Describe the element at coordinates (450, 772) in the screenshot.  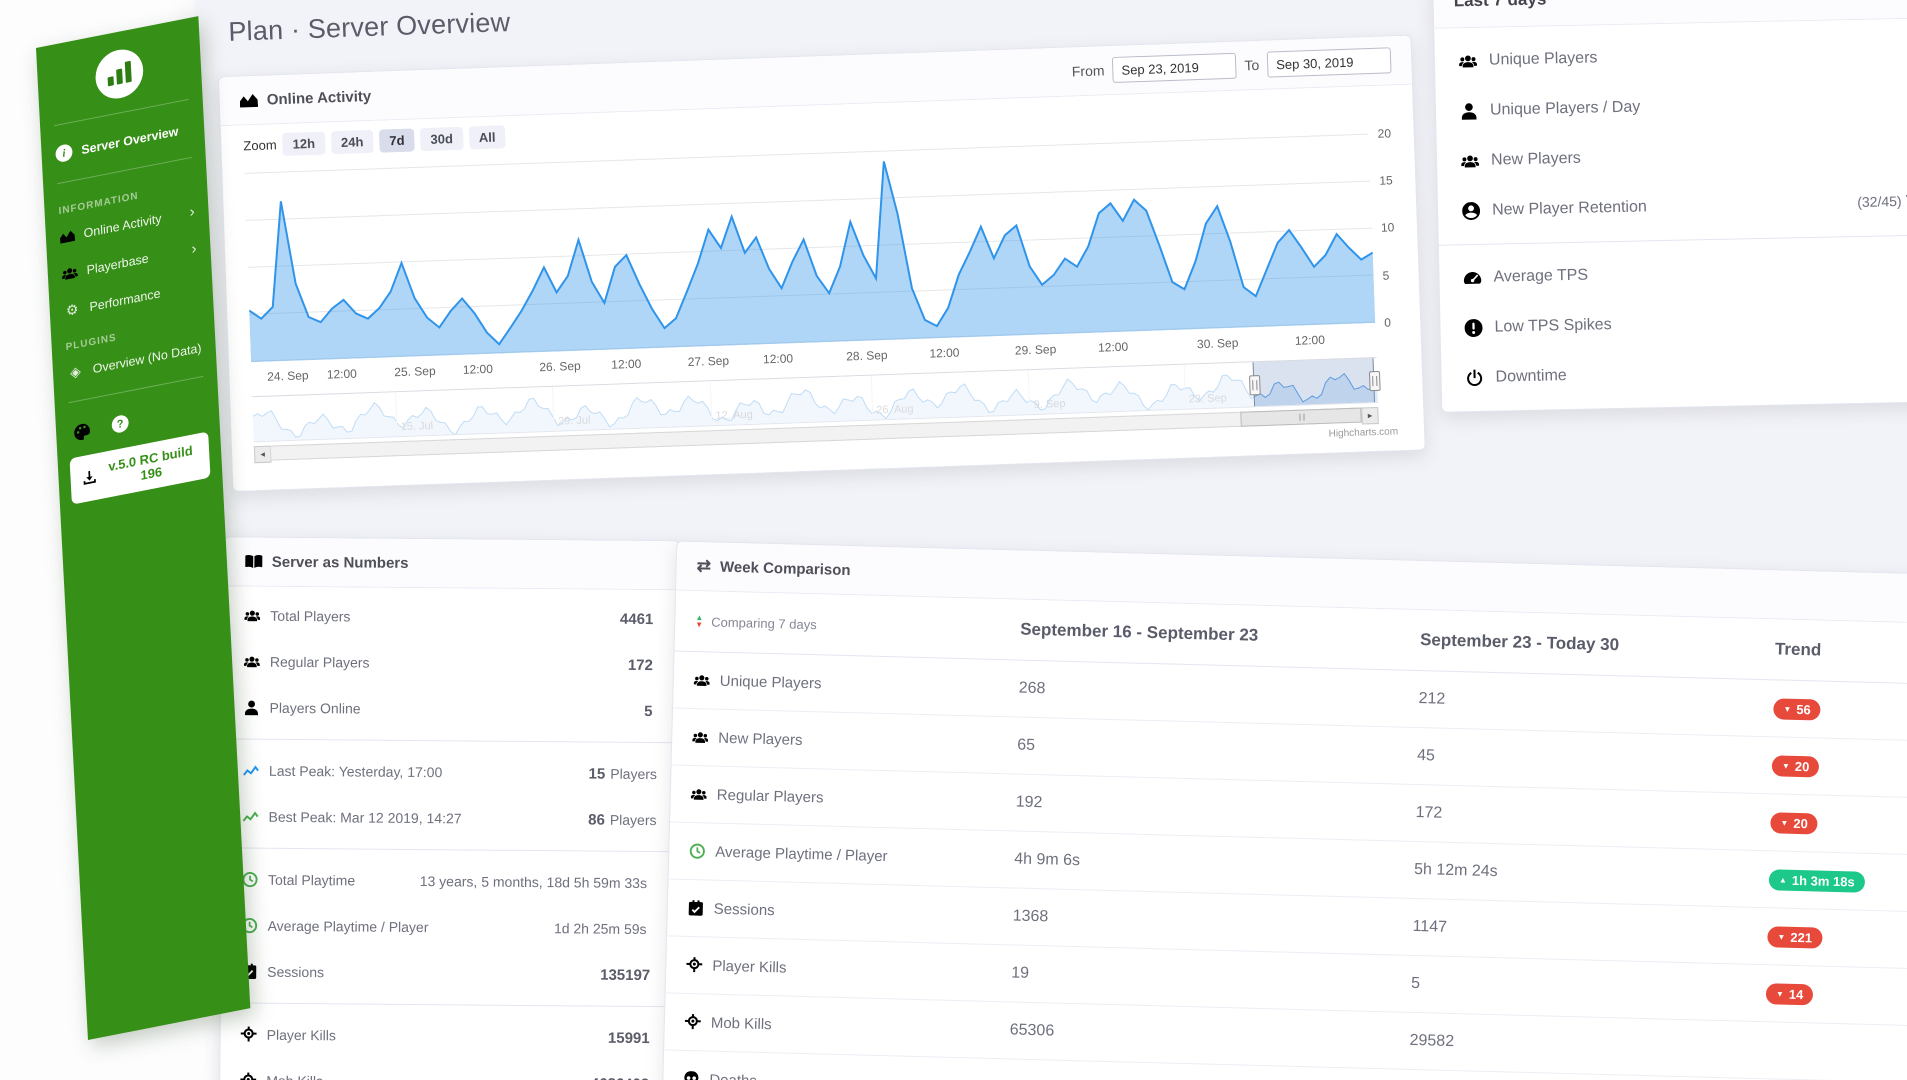
I see `stat-row: Last Peak: Yesterday, 17:00 15 Players` at that location.